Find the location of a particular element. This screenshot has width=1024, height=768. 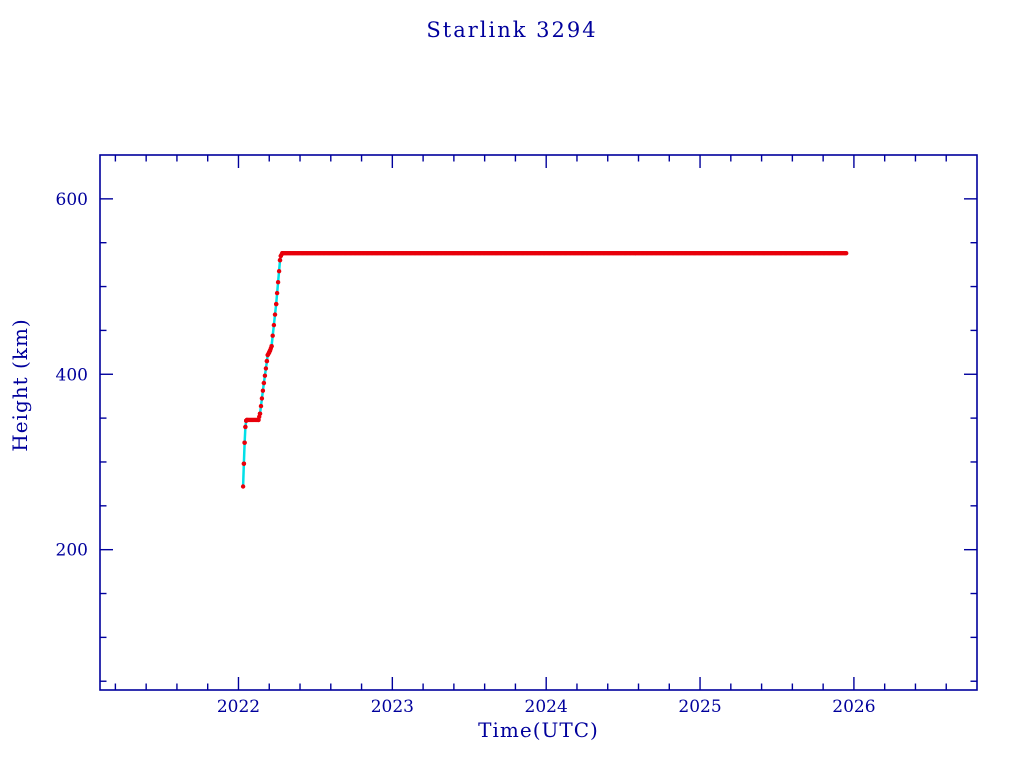

x-tick-label: 2023 is located at coordinates (392, 707).